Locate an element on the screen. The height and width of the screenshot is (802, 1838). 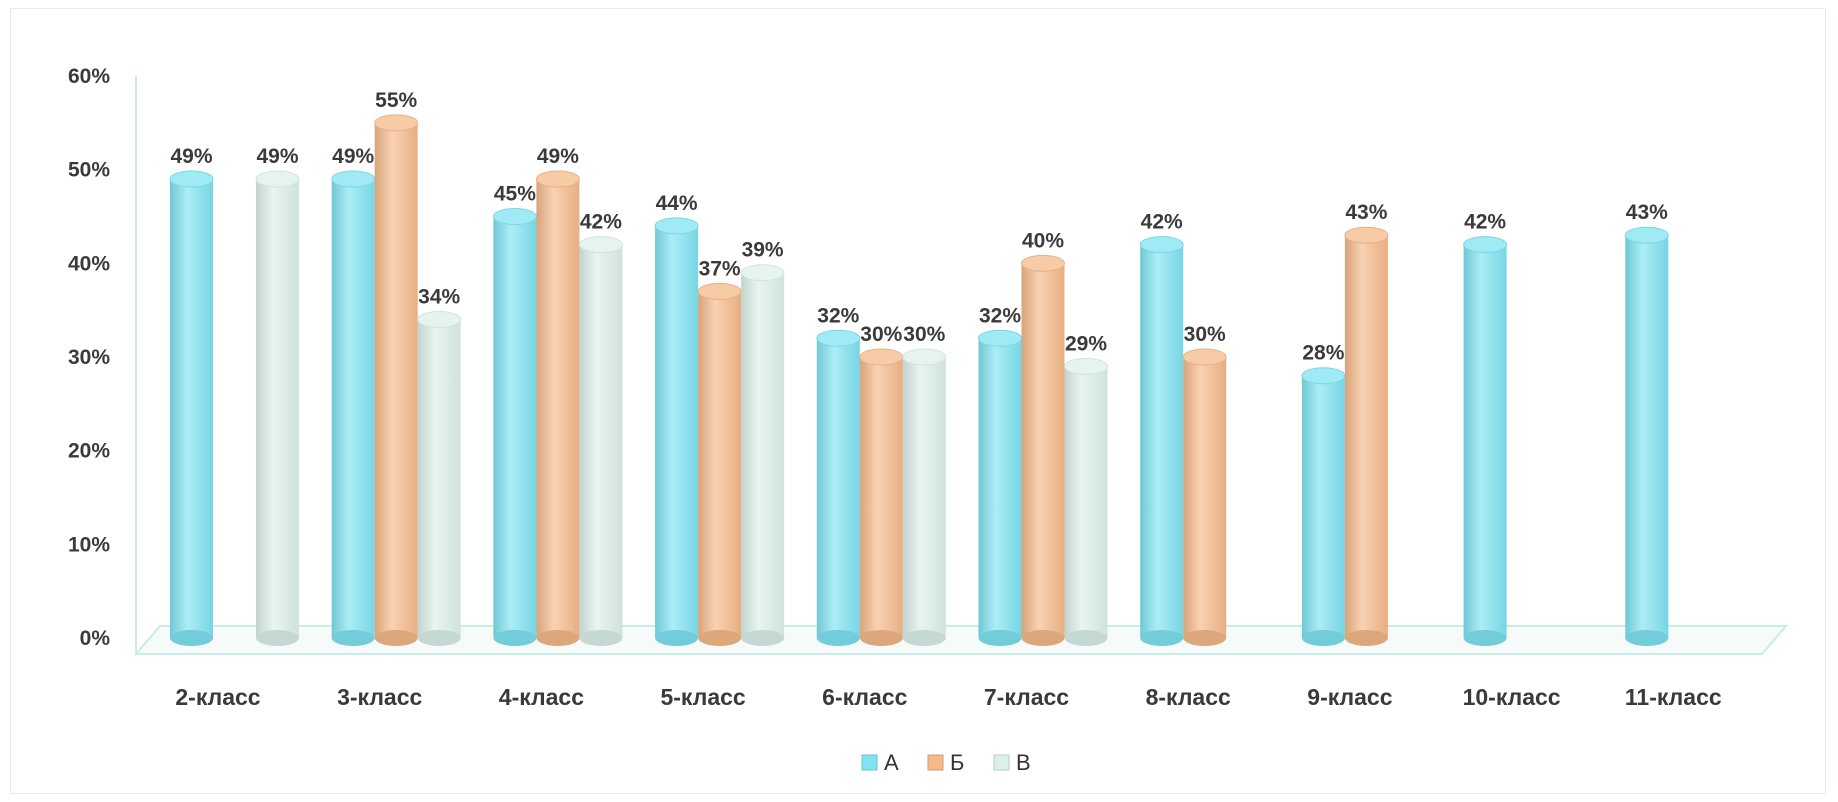
data-label: 55% is located at coordinates (396, 100).